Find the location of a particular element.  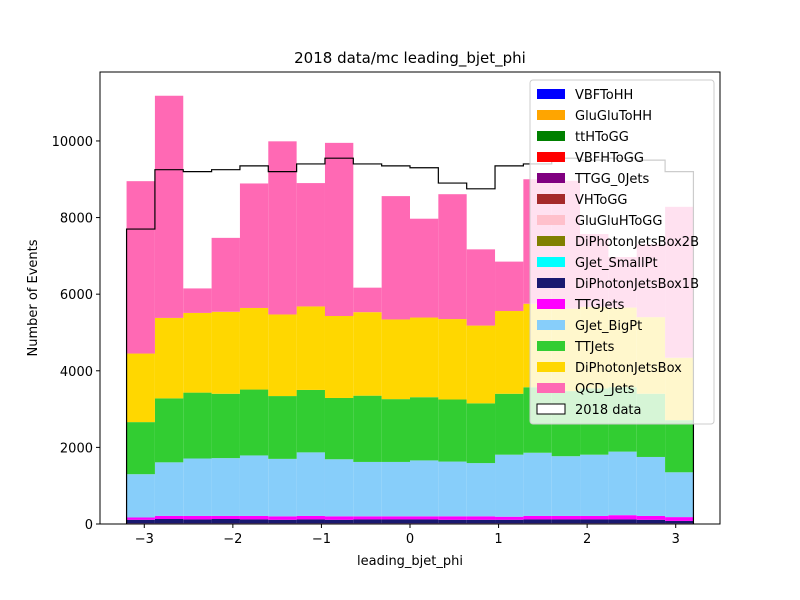

legend-label: VHToGG is located at coordinates (601, 200).